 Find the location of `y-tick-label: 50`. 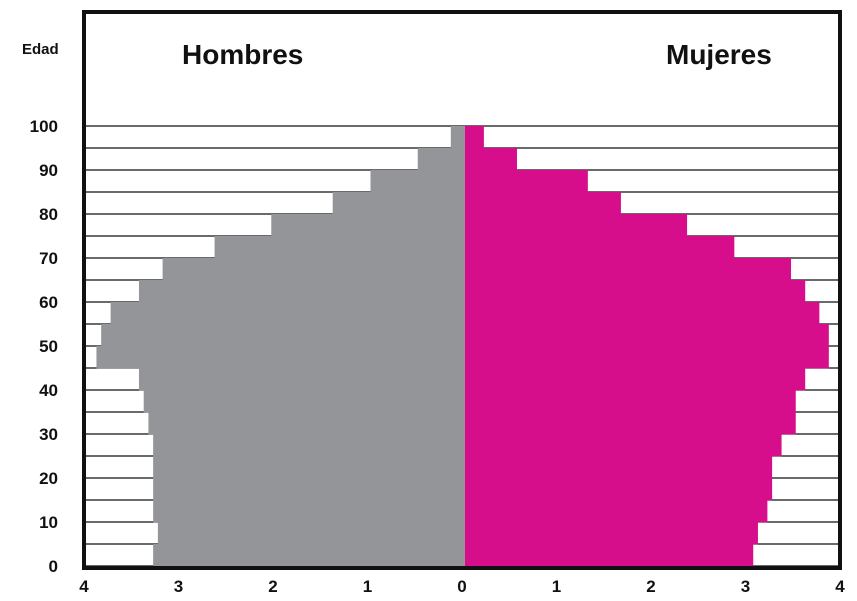

y-tick-label: 50 is located at coordinates (48, 346).